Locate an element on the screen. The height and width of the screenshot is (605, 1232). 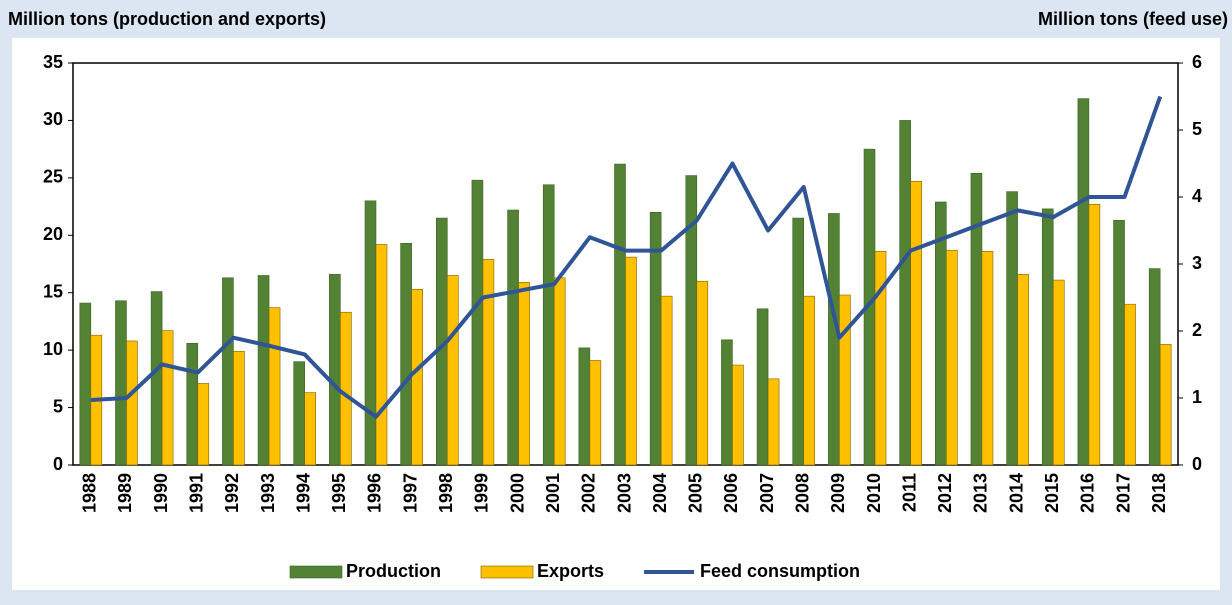
x-tick-label: 1988 is located at coordinates (90, 493).